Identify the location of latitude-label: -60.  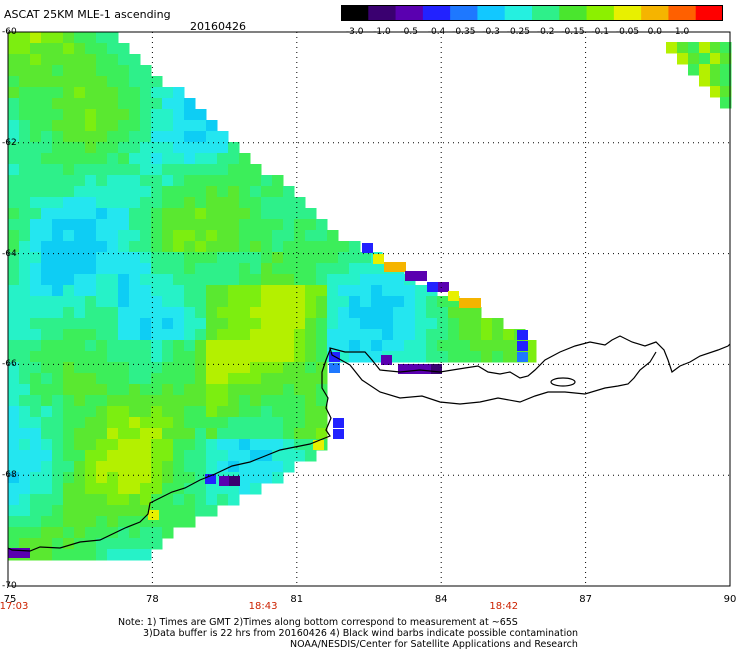
(9, 32).